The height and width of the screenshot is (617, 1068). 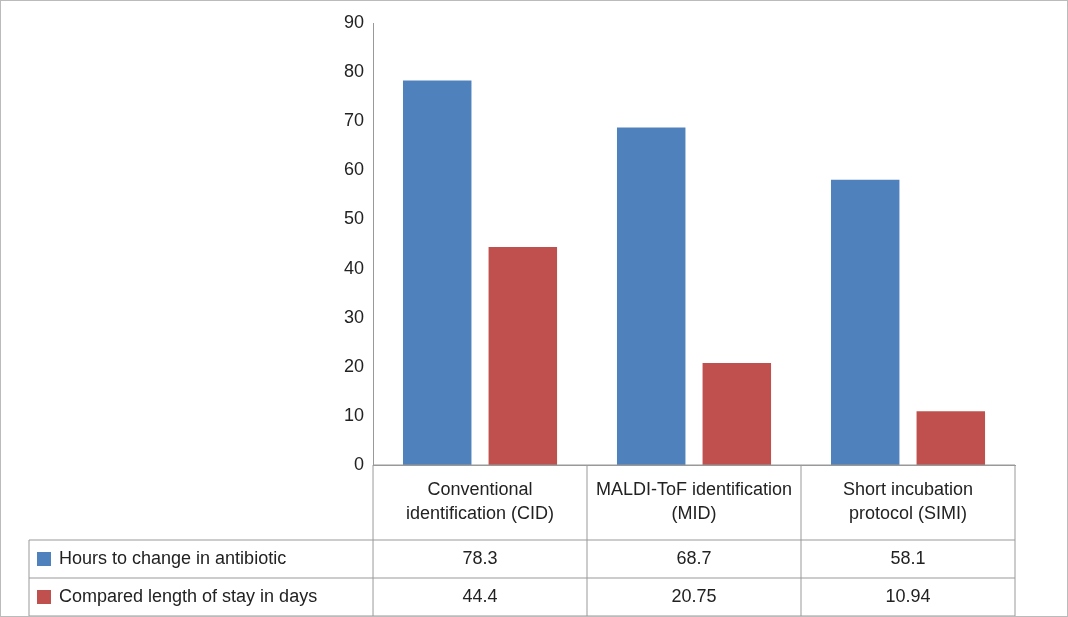 What do you see at coordinates (480, 557) in the screenshot?
I see `data-label: 78.3` at bounding box center [480, 557].